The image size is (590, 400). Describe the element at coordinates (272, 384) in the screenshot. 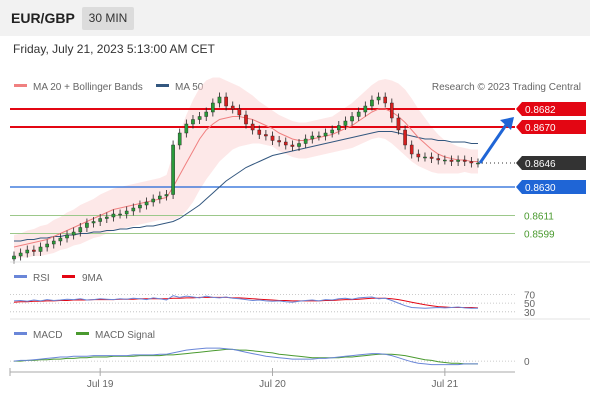

I see `x-tick-label: Jul 20` at that location.